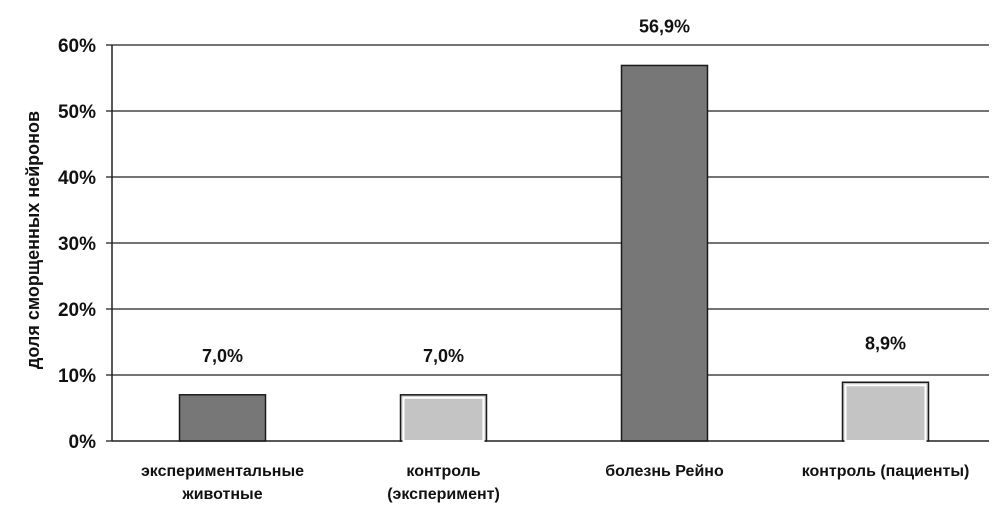 The image size is (993, 519). I want to click on category-label: экспериментальные, so click(222, 471).